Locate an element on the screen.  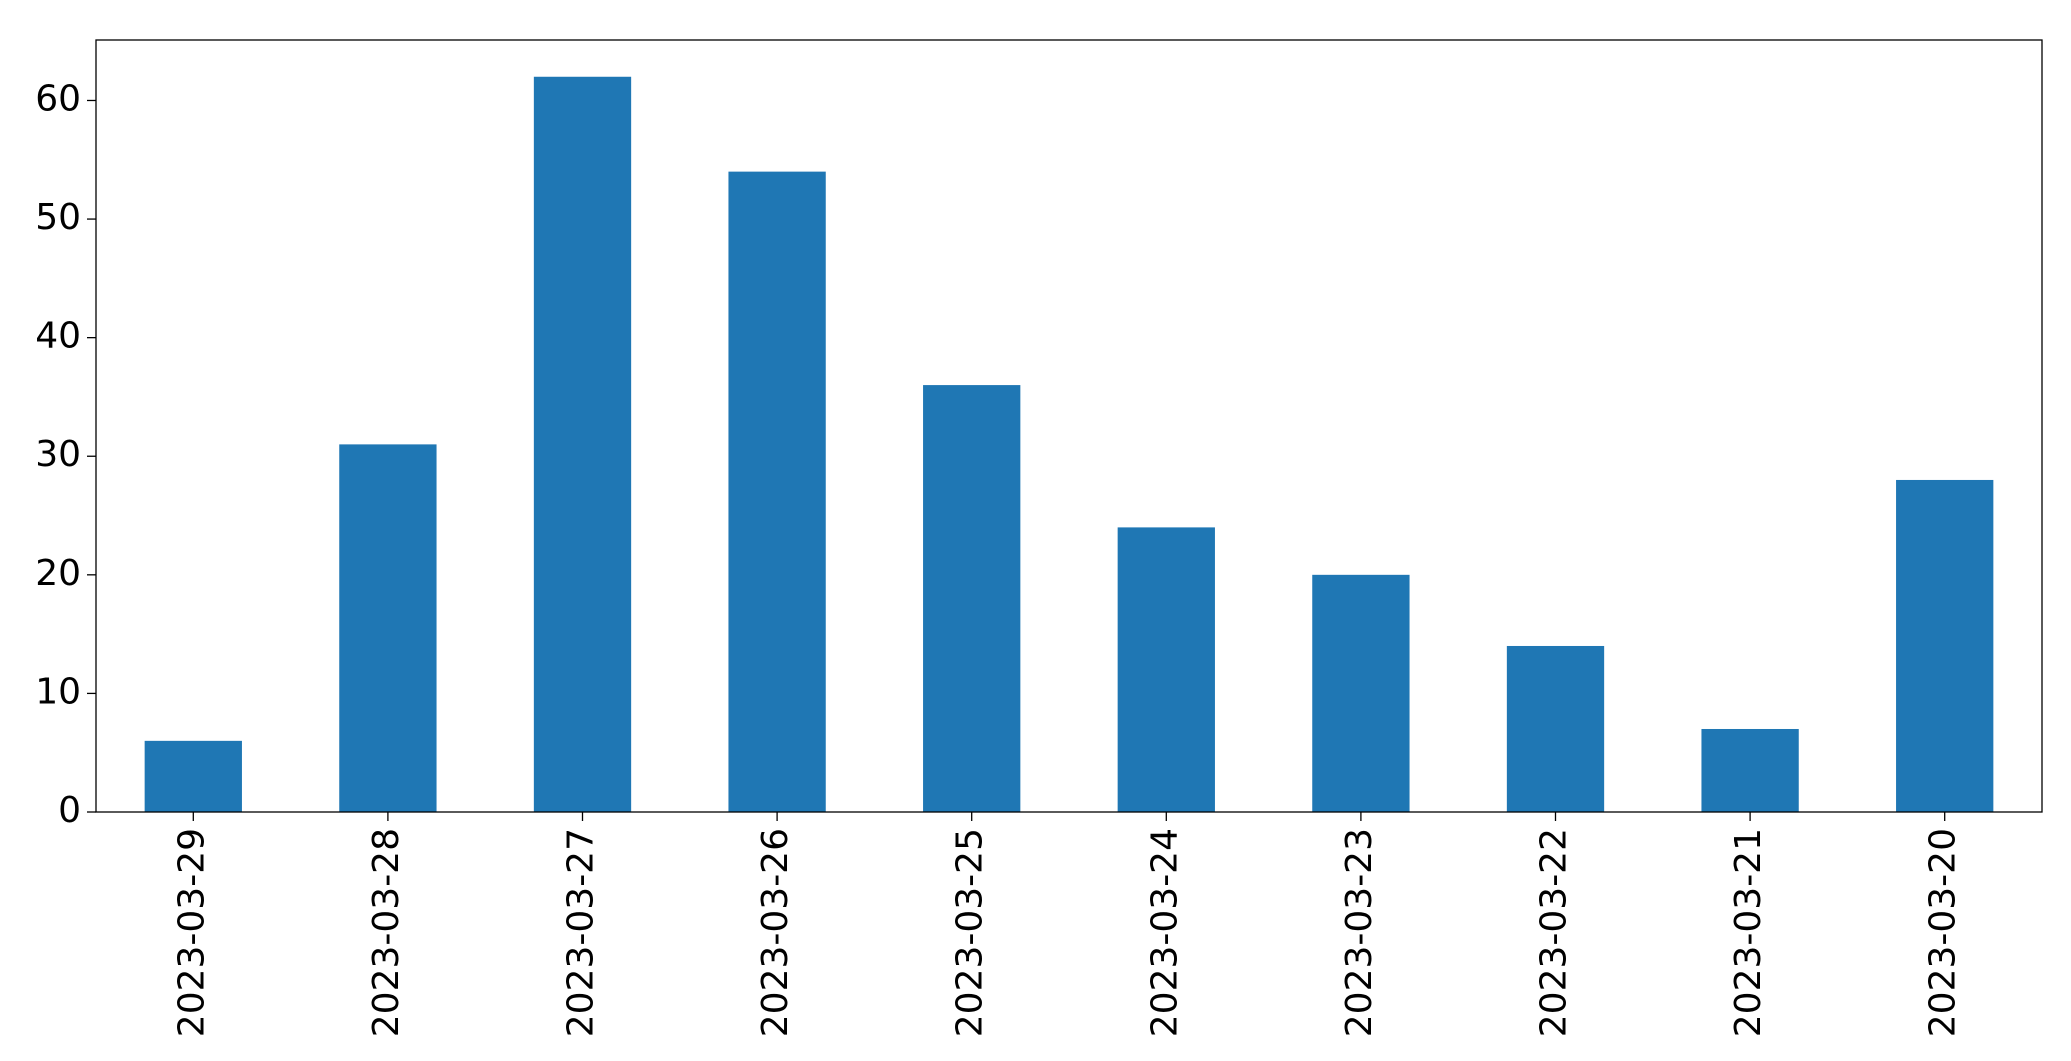
x-tick-label: 2023-03-21 is located at coordinates (1748, 932).